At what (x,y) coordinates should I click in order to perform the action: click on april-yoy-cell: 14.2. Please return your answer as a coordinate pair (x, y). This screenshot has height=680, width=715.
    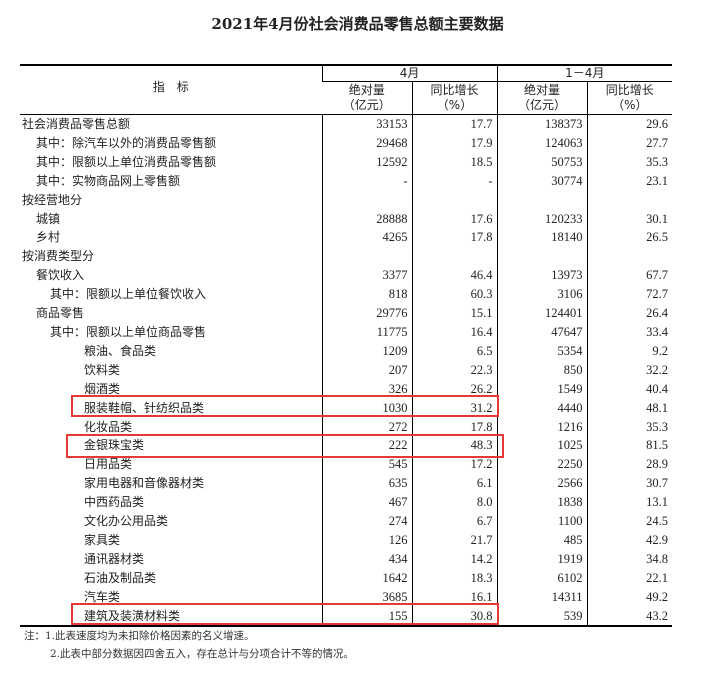
    Looking at the image, I should click on (454, 559).